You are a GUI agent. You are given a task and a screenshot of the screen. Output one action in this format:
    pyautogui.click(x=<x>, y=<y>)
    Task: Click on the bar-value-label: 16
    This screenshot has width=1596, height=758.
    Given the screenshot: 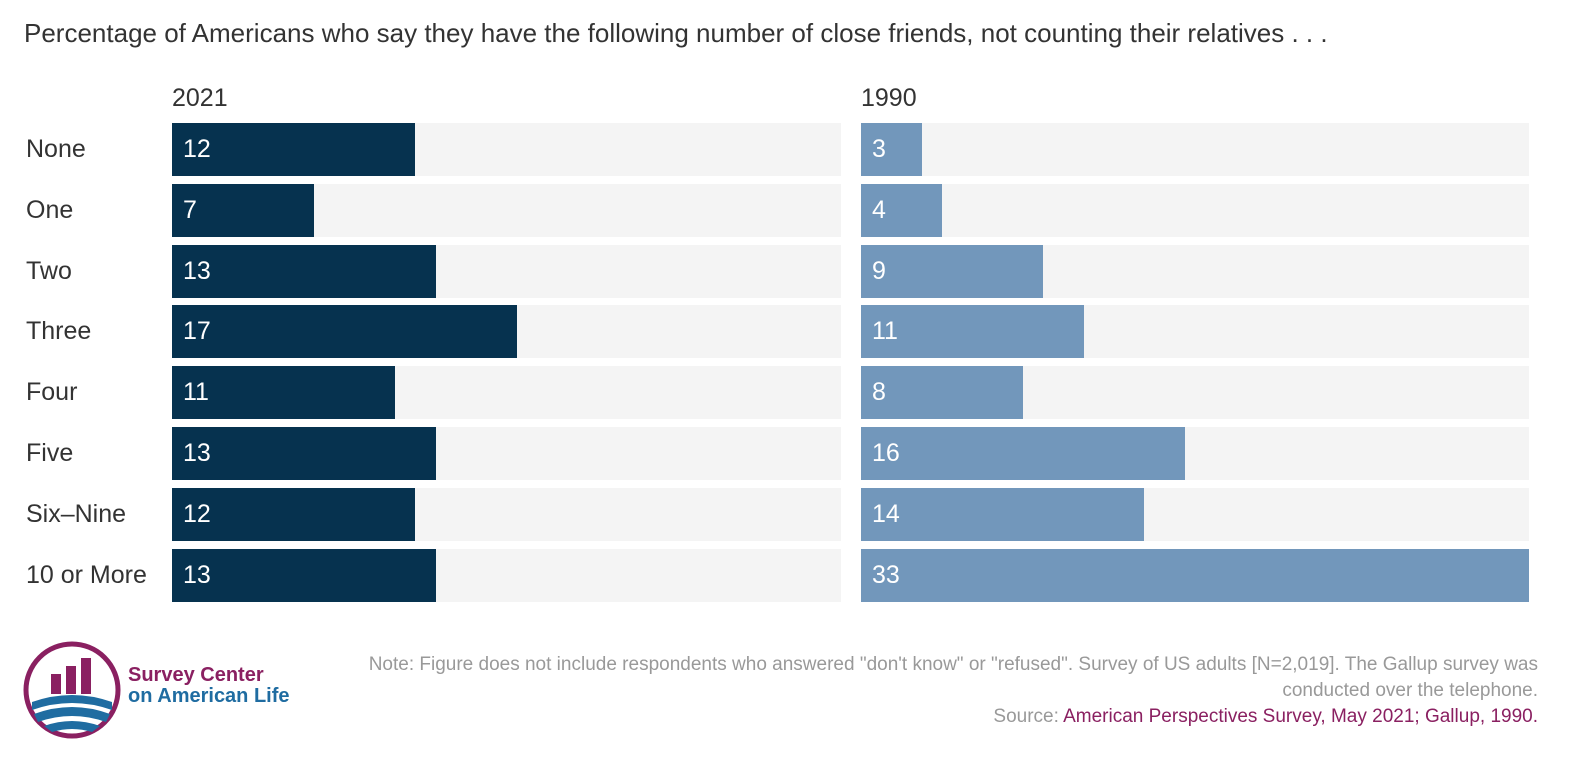 What is the action you would take?
    pyautogui.click(x=886, y=453)
    